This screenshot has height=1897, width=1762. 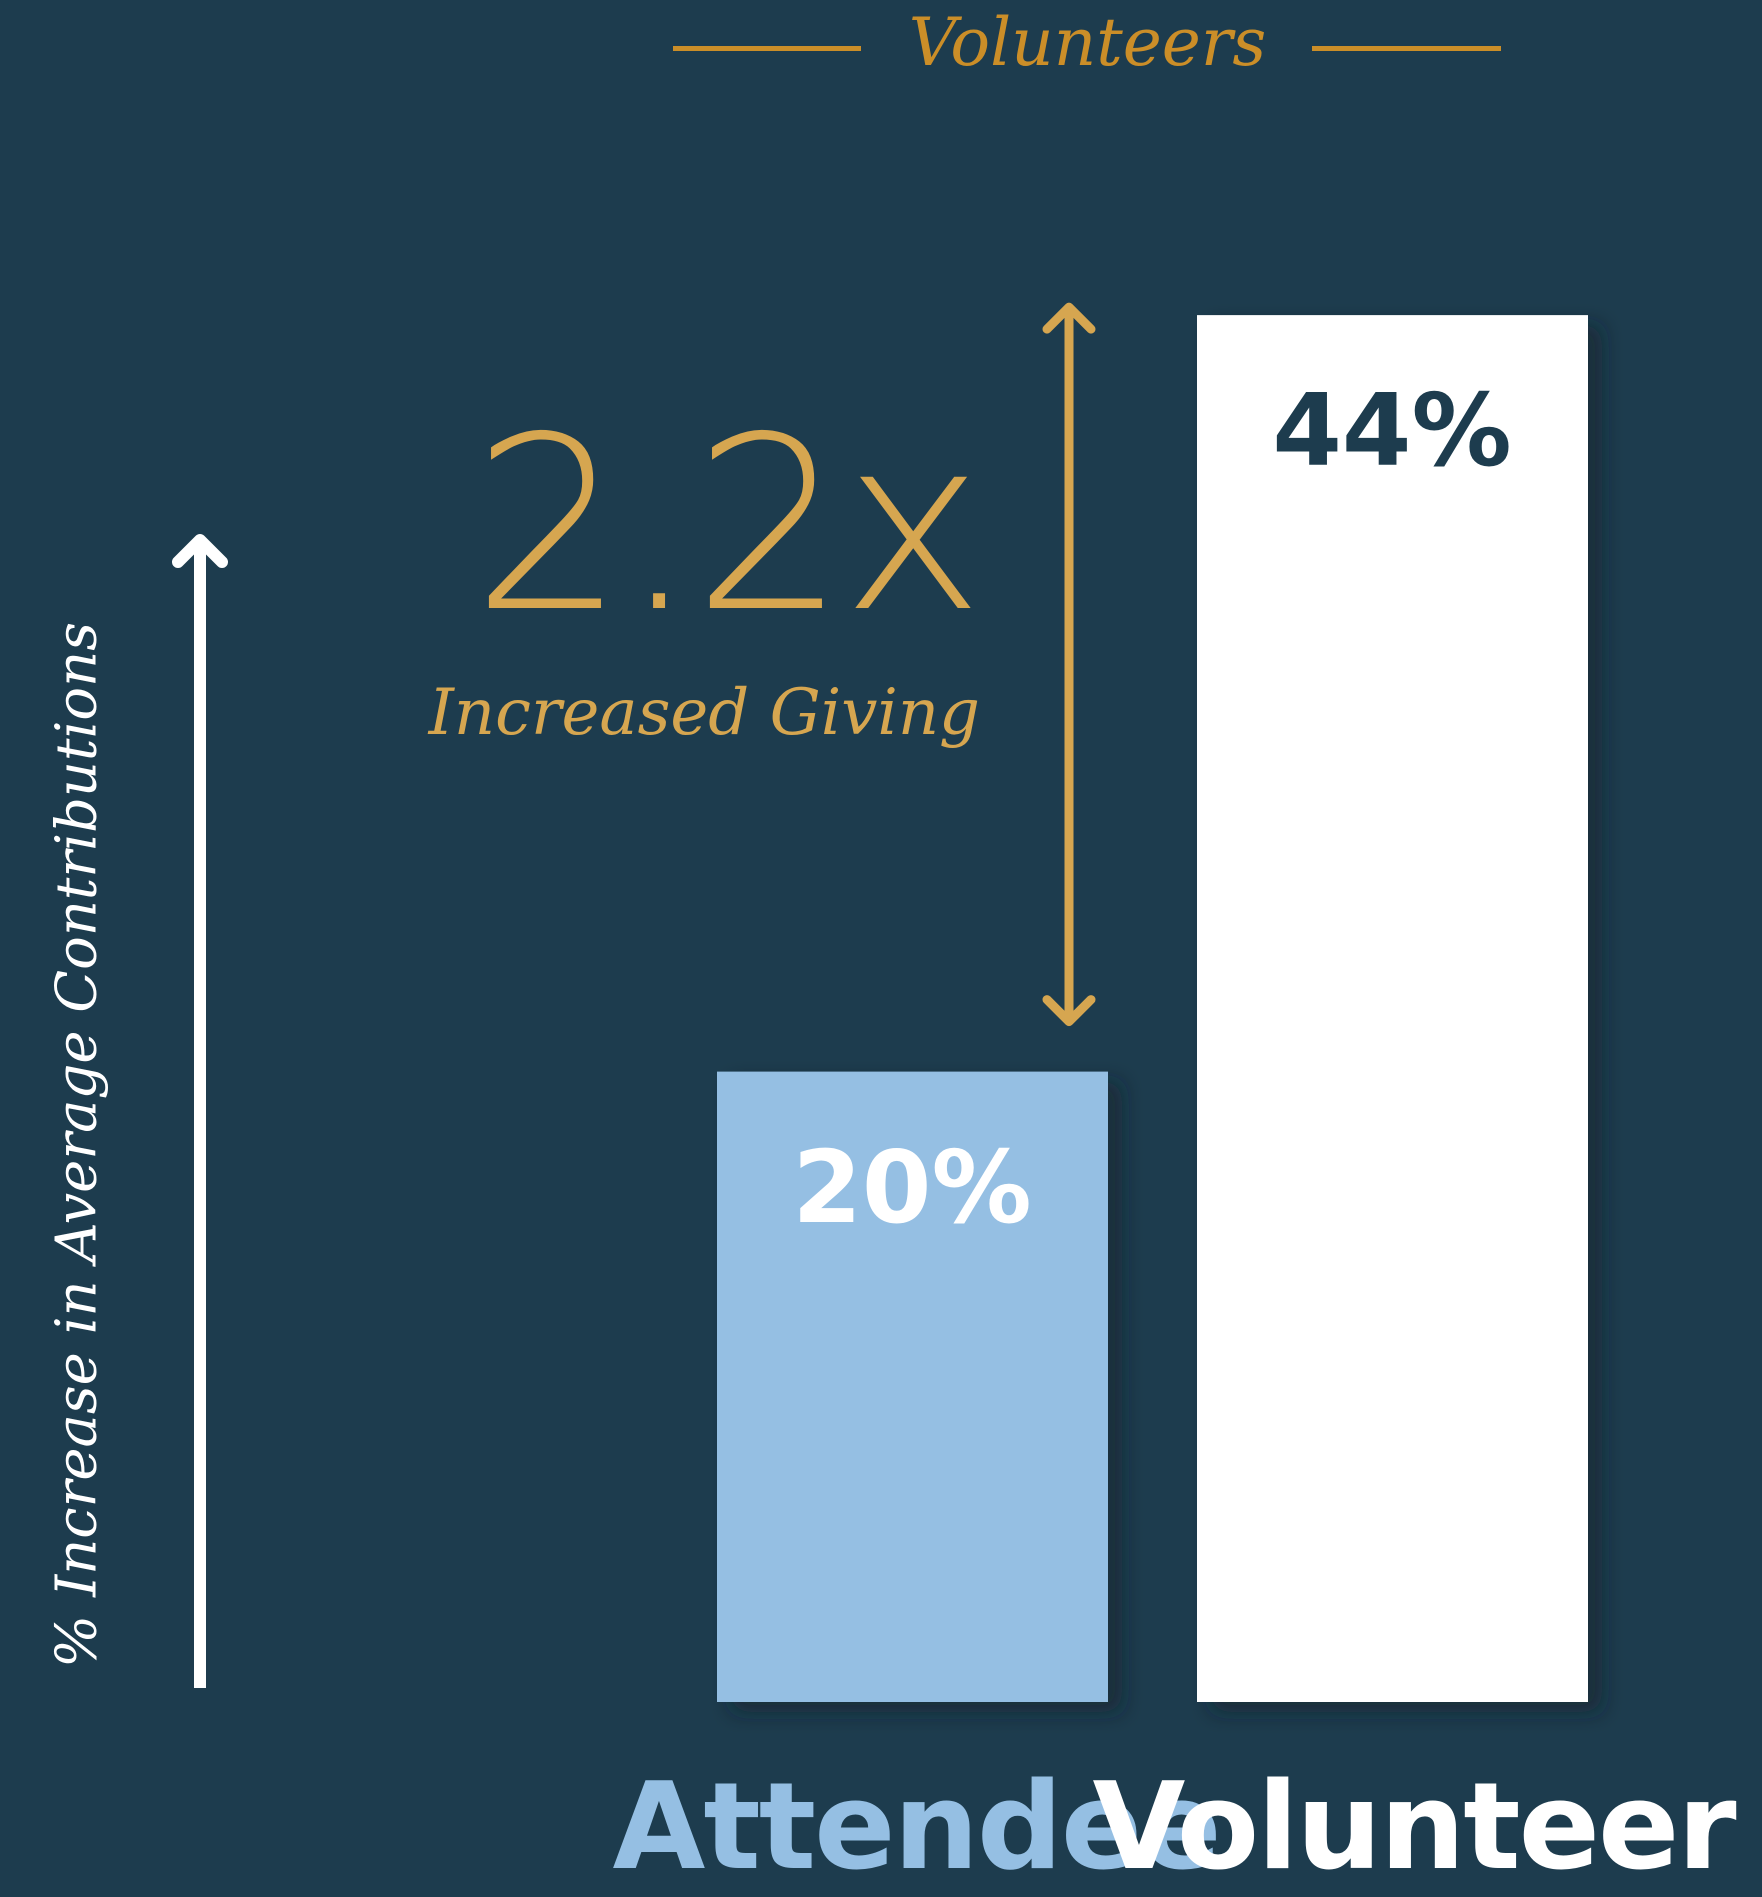 I want to click on y-axis-arrow-head, so click(x=200, y=551).